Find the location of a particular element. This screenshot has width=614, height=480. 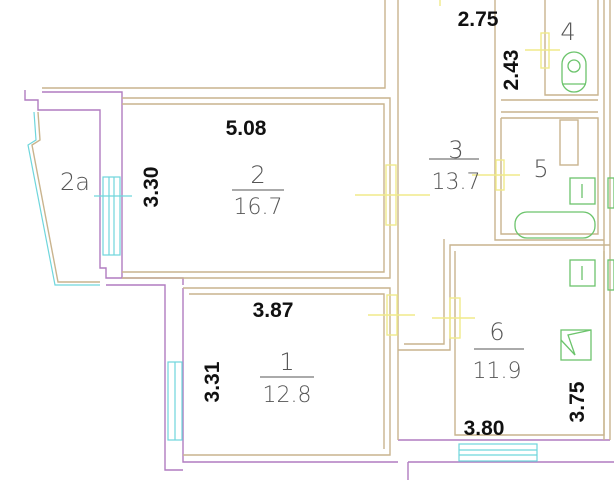

room-2a-number: 2а is located at coordinates (75, 182).